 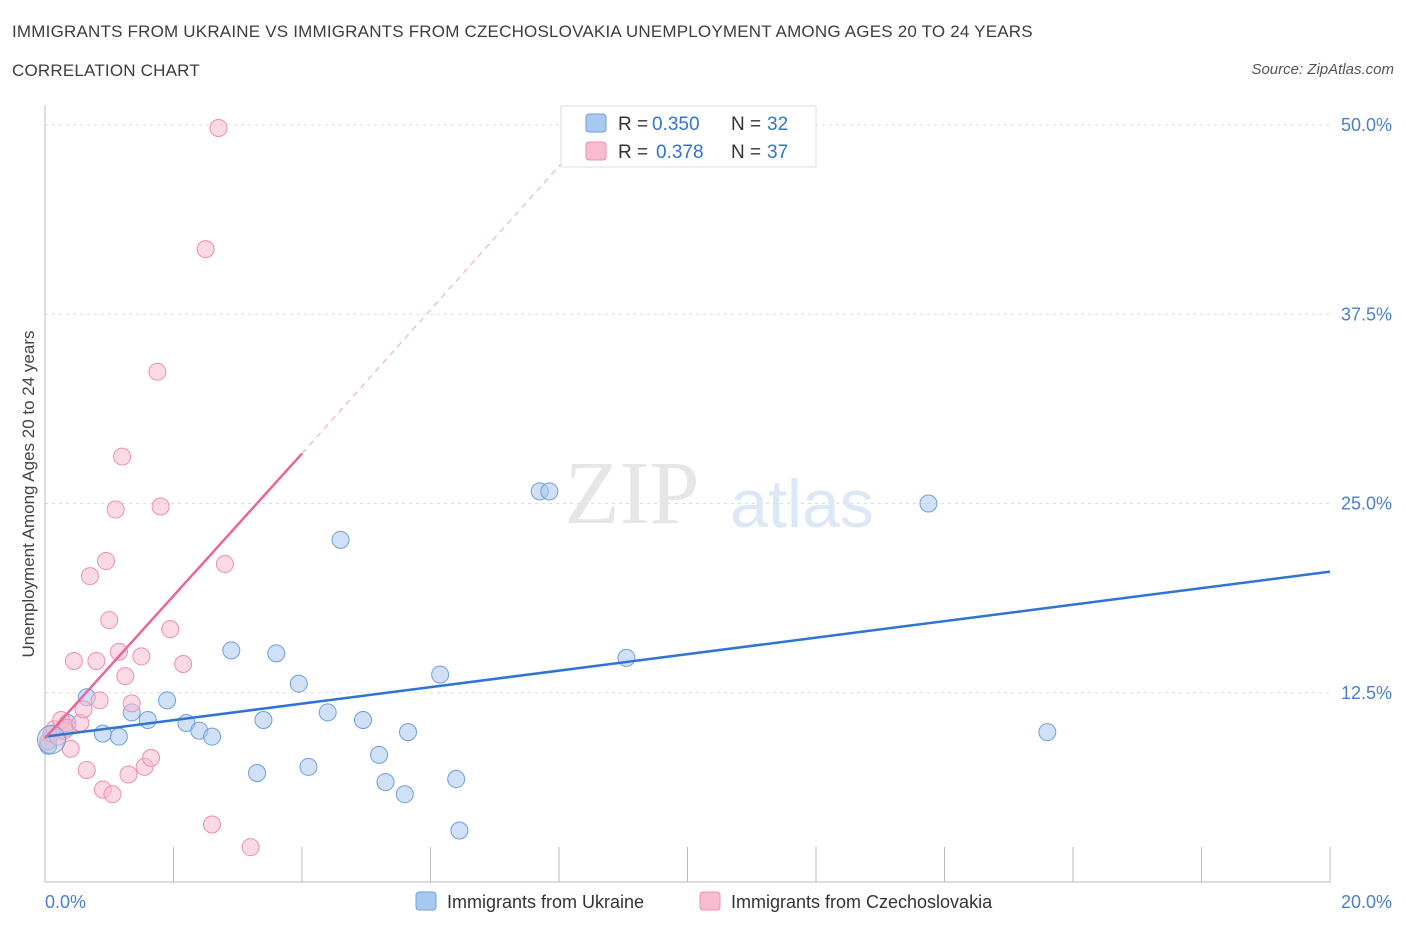 What do you see at coordinates (777, 124) in the screenshot?
I see `legend-n-value: 32` at bounding box center [777, 124].